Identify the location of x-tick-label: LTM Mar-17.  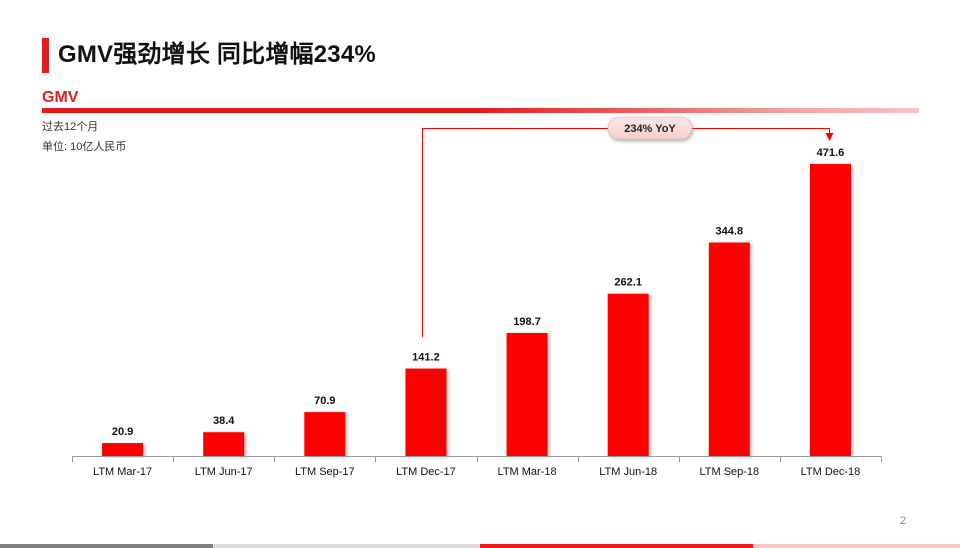
(122, 472).